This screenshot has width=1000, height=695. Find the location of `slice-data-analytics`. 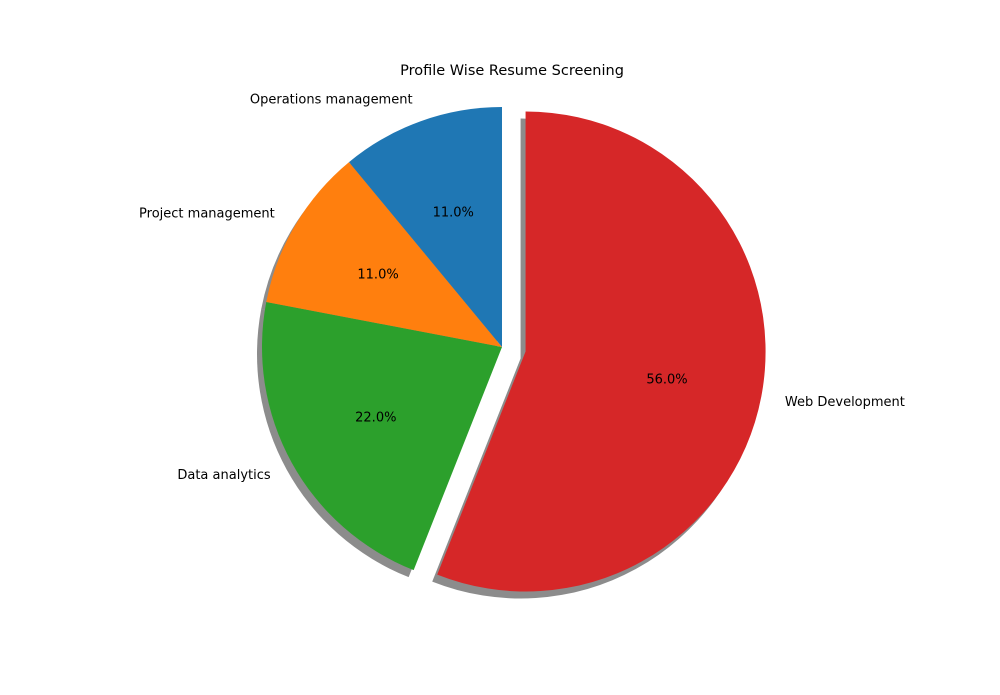

slice-data-analytics is located at coordinates (382, 436).